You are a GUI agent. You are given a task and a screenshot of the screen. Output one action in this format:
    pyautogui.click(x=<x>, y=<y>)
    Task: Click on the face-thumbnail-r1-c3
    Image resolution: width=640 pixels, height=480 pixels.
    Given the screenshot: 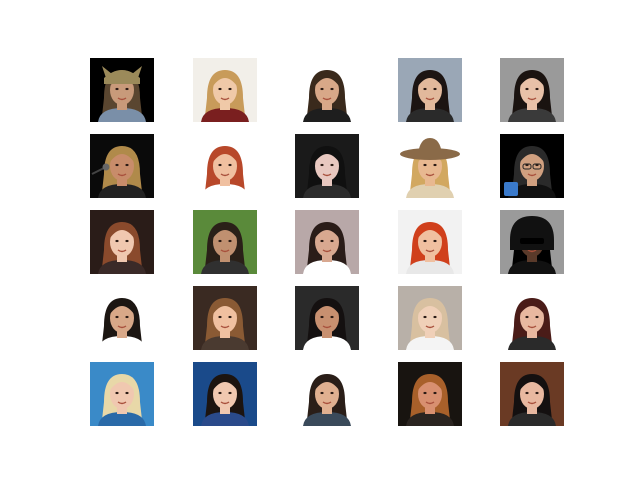 What is the action you would take?
    pyautogui.click(x=327, y=90)
    